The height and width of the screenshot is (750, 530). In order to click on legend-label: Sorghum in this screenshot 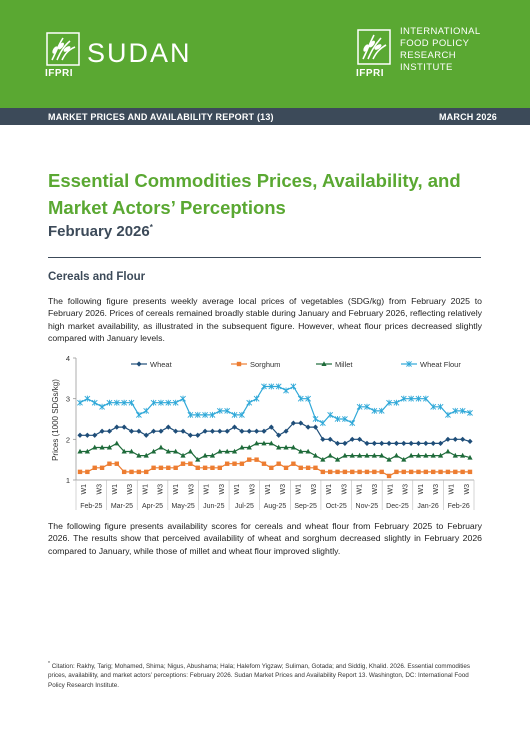, I will do `click(265, 364)`.